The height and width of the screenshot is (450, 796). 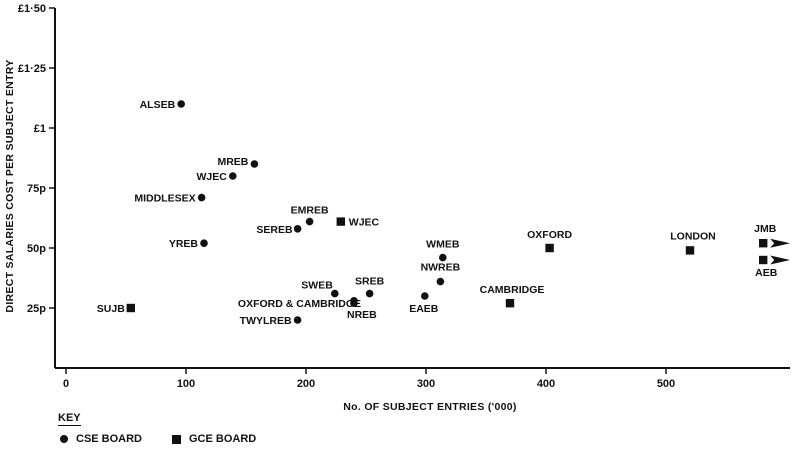 I want to click on point-label: NWREB, so click(x=441, y=268).